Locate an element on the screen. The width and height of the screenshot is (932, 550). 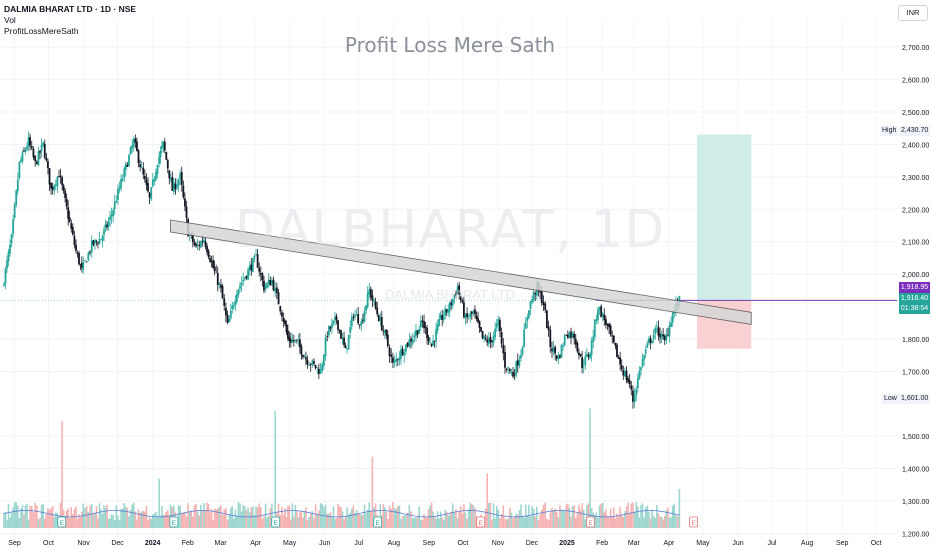
earnings-marker-label: E is located at coordinates (174, 523).